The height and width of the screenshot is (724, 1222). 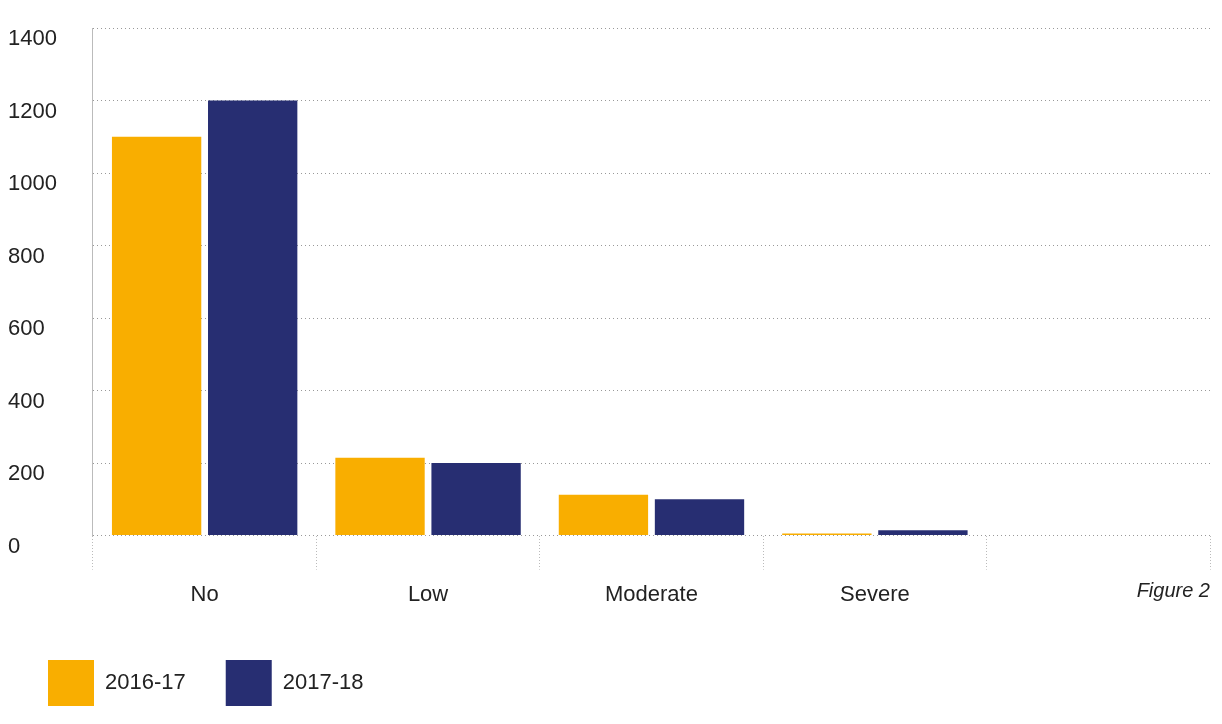 I want to click on y-tick-label: 400, so click(x=26, y=400).